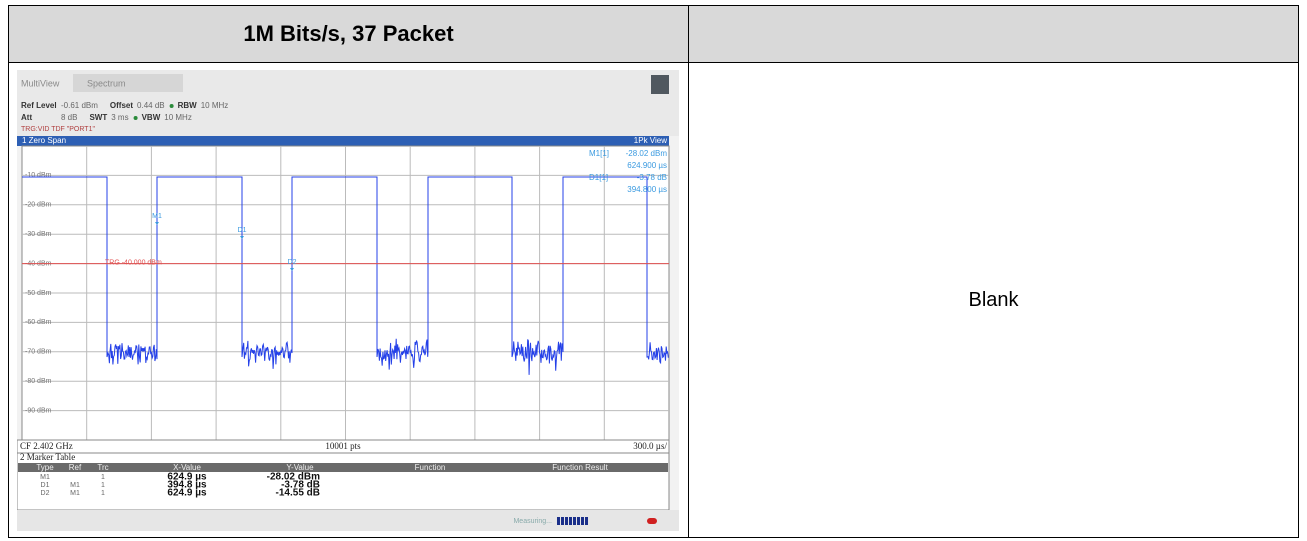 Image resolution: width=1307 pixels, height=541 pixels. What do you see at coordinates (47, 457) in the screenshot?
I see `table-title: 2 Marker Table` at bounding box center [47, 457].